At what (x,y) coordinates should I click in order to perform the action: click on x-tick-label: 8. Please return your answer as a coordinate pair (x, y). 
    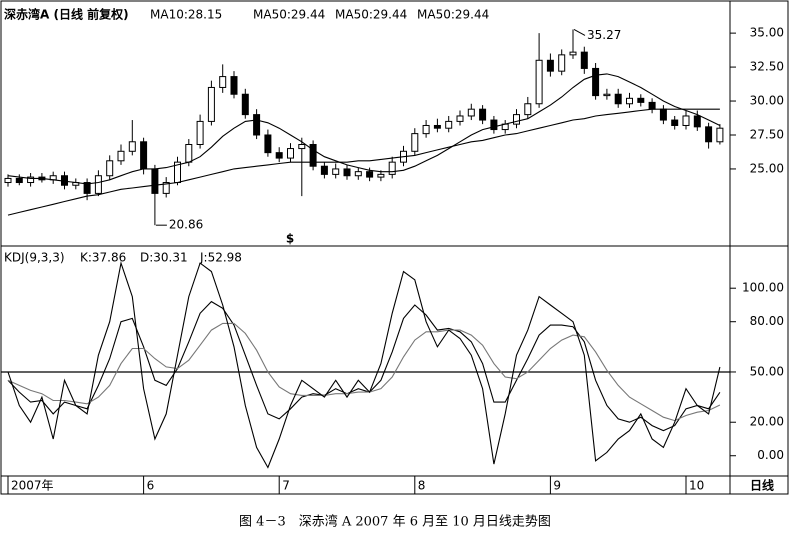
    Looking at the image, I should click on (422, 486).